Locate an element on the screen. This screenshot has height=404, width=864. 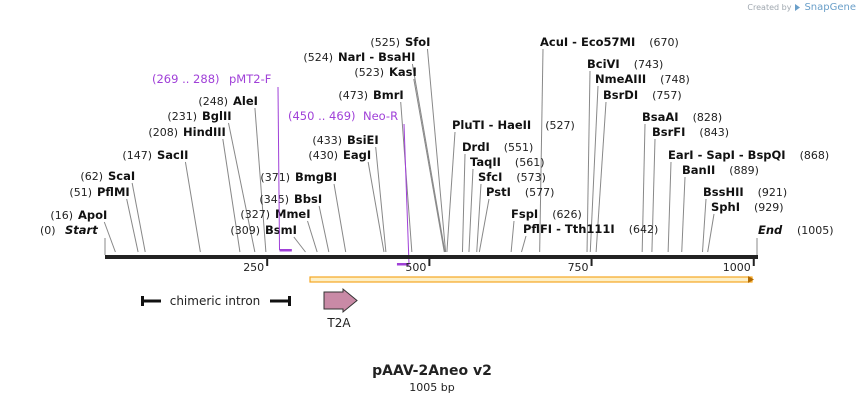
cut-site-hindiii: (208) HindIII is located at coordinates (186, 132).